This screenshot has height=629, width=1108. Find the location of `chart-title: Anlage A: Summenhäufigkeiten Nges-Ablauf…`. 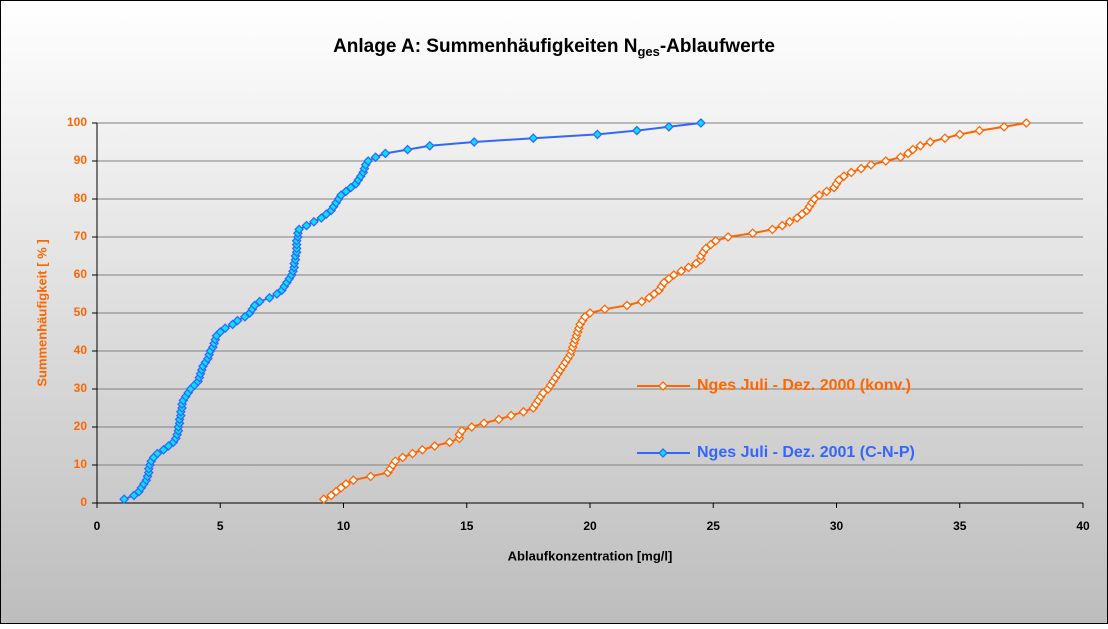

chart-title: Anlage A: Summenhäufigkeiten Nges-Ablauf… is located at coordinates (554, 47).